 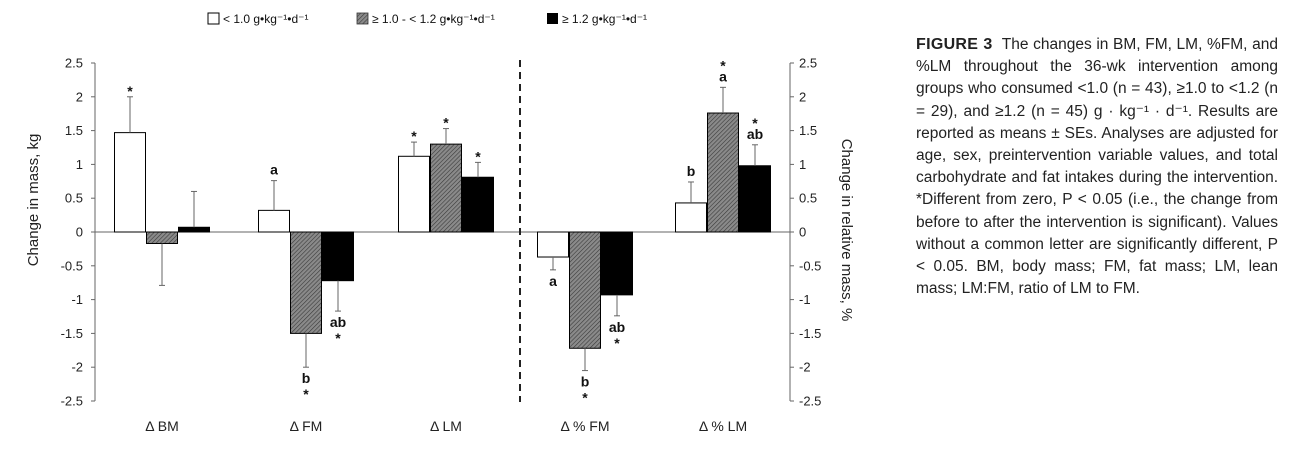 What do you see at coordinates (810, 401) in the screenshot?
I see `y-tick-label-right: -2.5` at bounding box center [810, 401].